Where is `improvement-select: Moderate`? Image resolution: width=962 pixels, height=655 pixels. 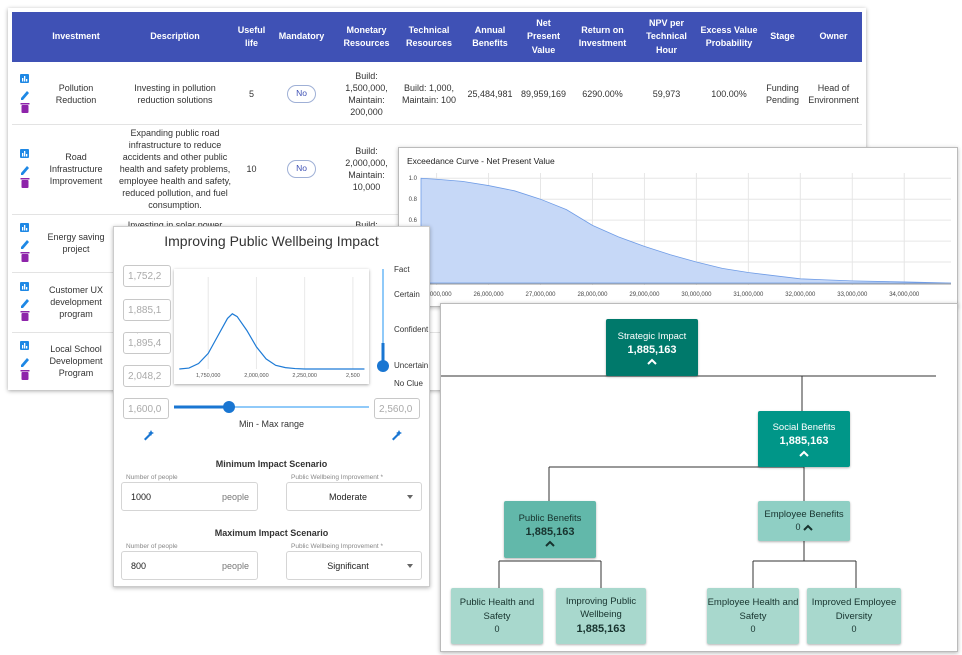
improvement-select: Moderate is located at coordinates (354, 496).